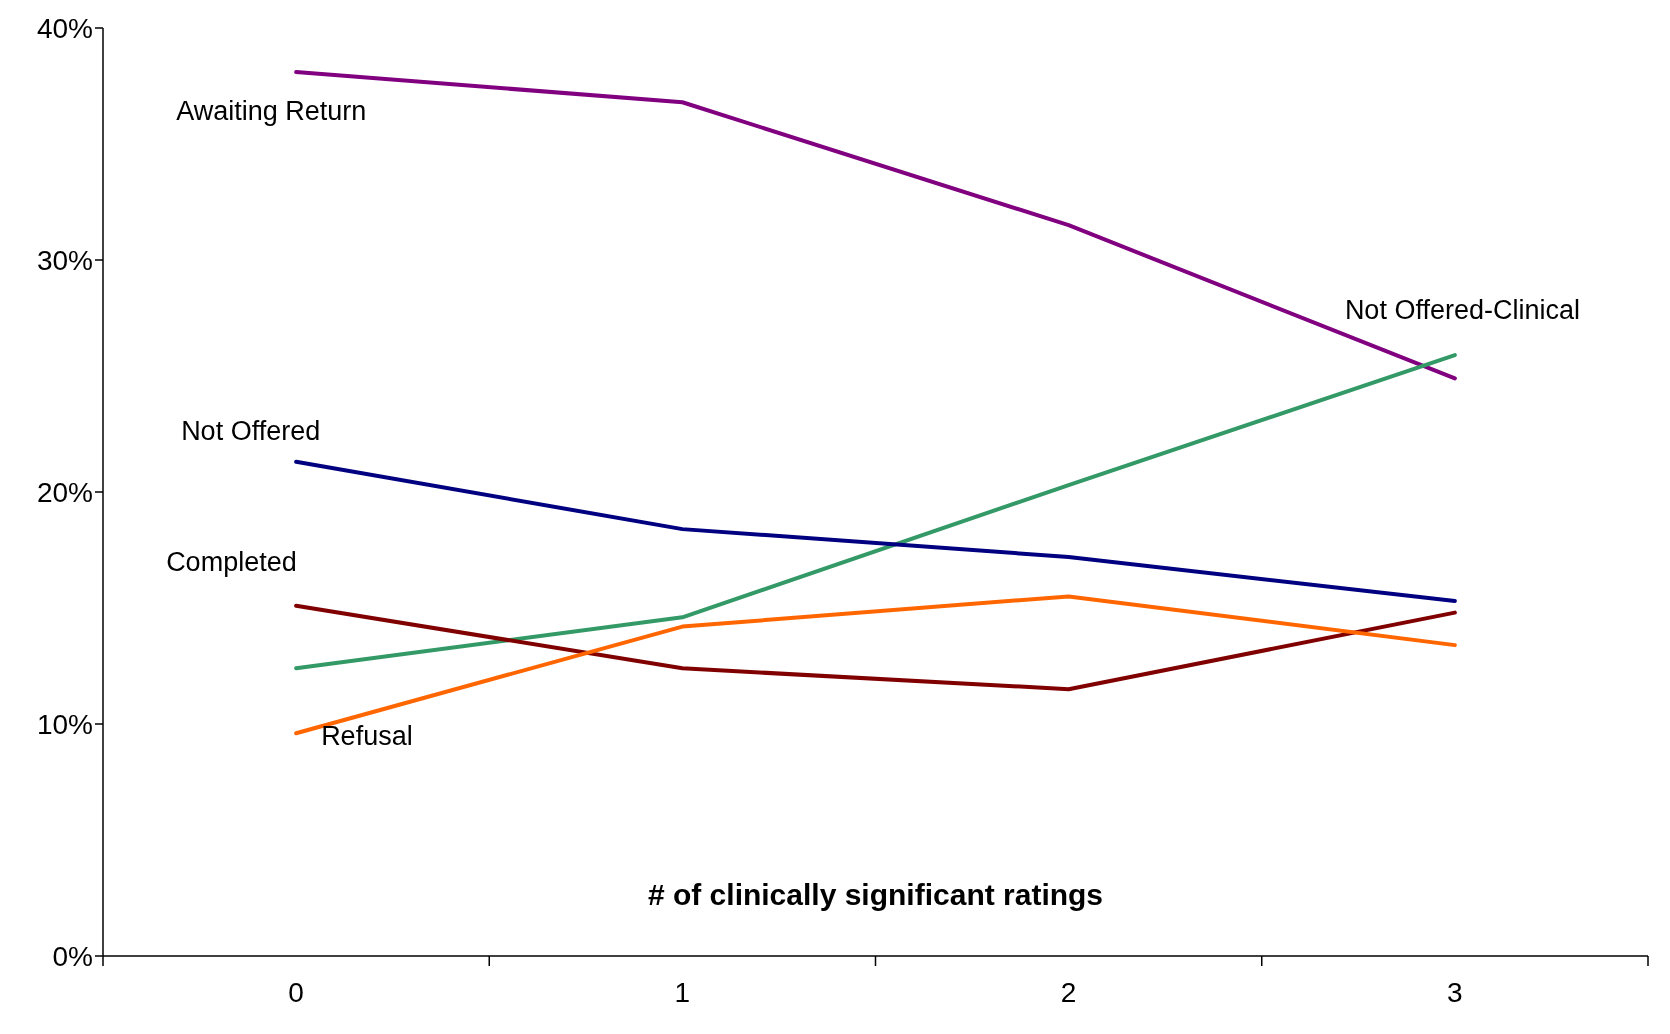 This screenshot has width=1670, height=1034. Describe the element at coordinates (72, 956) in the screenshot. I see `y-tick-label: 0%` at that location.